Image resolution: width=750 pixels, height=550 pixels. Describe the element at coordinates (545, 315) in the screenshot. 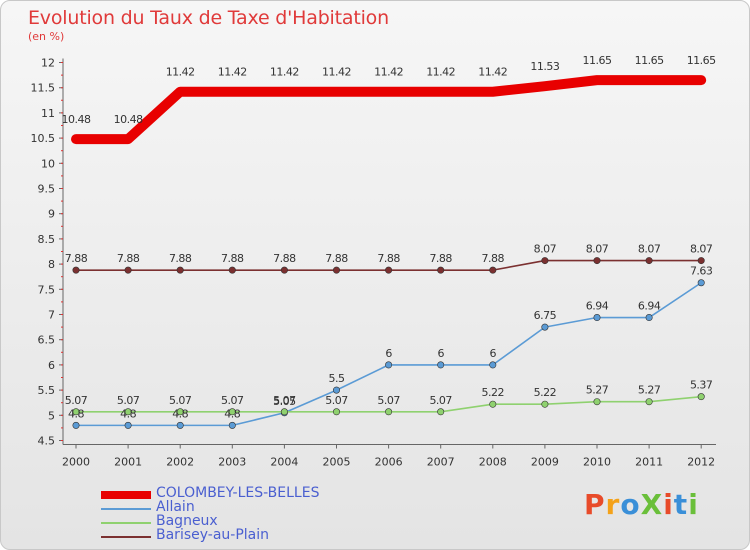

I see `data-label: 6.75` at that location.